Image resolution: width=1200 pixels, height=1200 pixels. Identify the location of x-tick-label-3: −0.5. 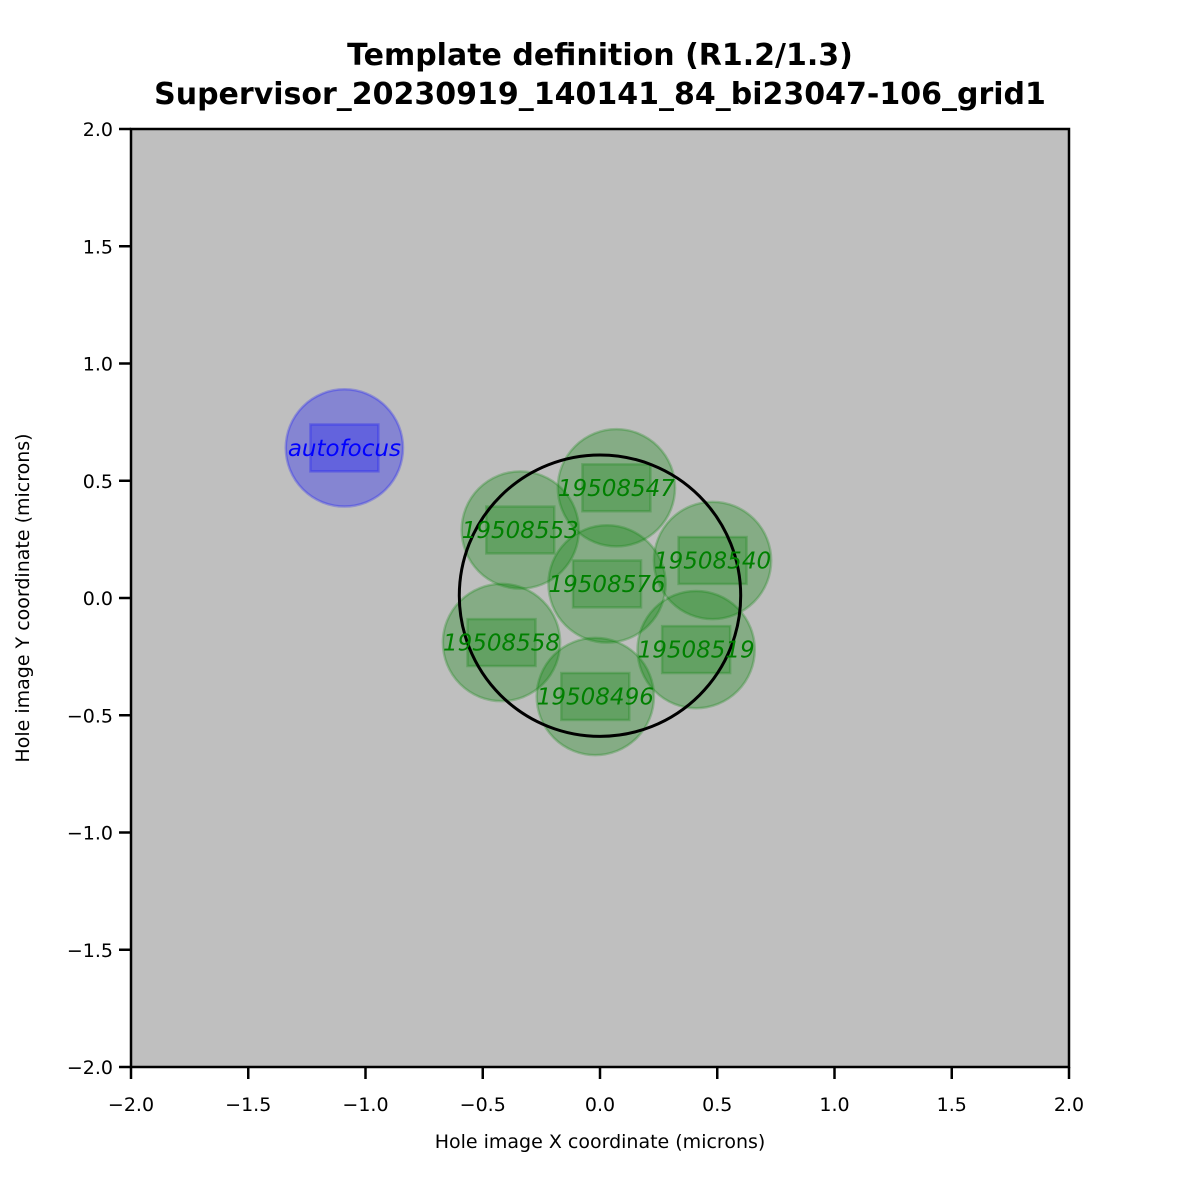
(483, 1105).